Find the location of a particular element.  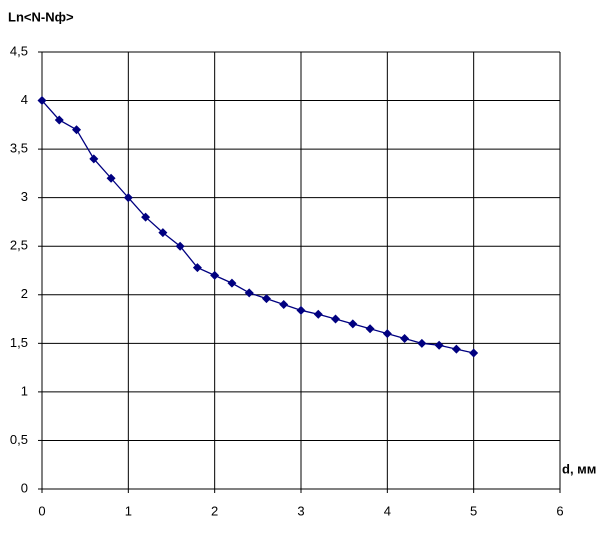

y-tick-label: 2,5 is located at coordinates (19, 245).